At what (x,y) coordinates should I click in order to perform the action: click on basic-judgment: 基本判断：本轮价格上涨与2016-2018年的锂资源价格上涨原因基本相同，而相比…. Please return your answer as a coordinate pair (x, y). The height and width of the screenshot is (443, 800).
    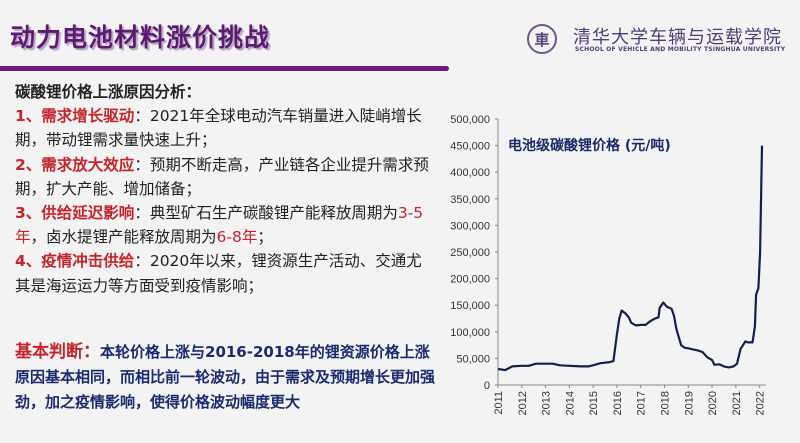
    Looking at the image, I should click on (225, 377).